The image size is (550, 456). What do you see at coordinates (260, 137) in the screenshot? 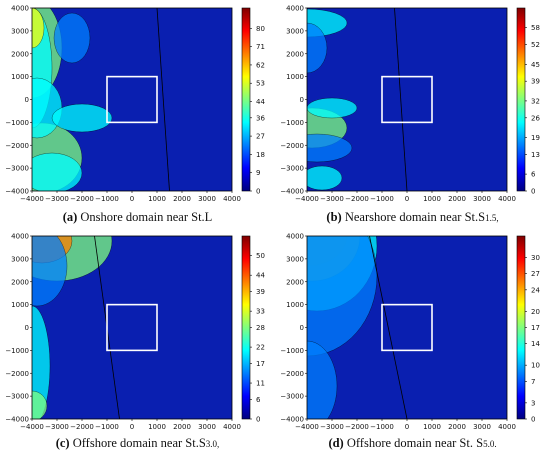
I see `colorbar-tick-label: 27` at bounding box center [260, 137].